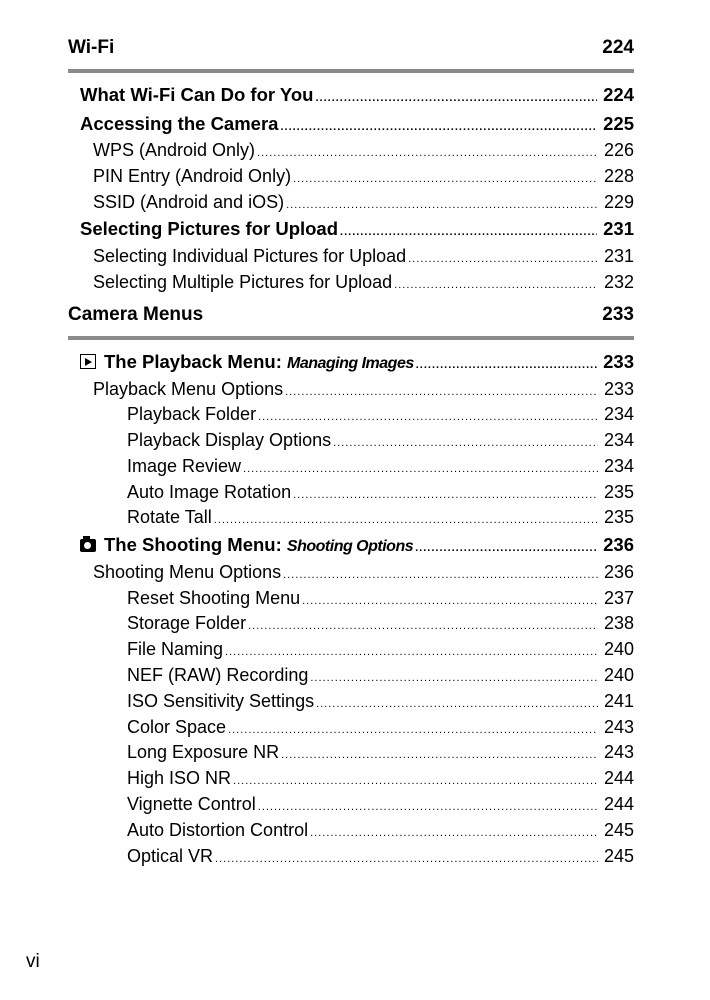  What do you see at coordinates (203, 752) in the screenshot?
I see `entry-title: Long Exposure NR` at bounding box center [203, 752].